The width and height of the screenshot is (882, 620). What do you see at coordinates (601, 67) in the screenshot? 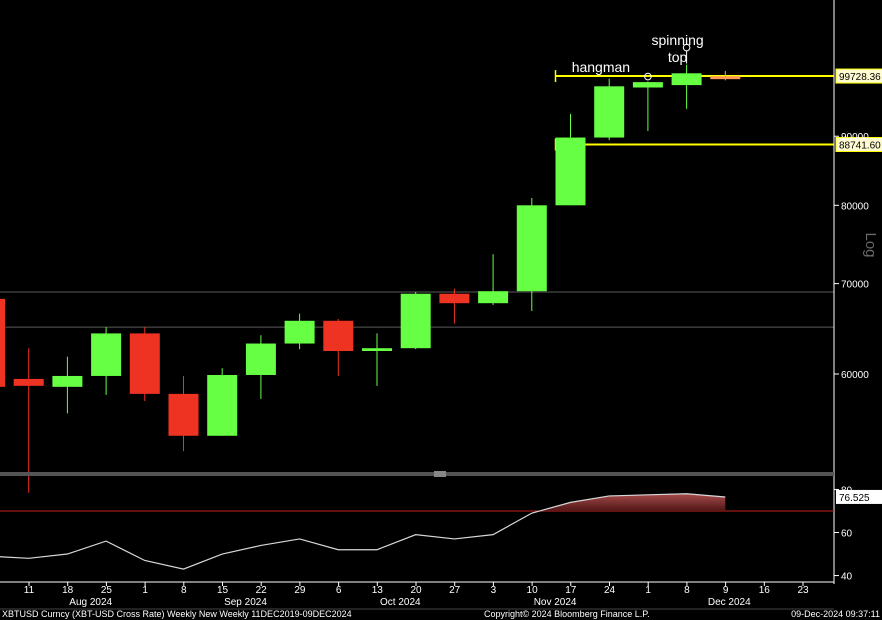
I see `annotation-text: hangman` at bounding box center [601, 67].